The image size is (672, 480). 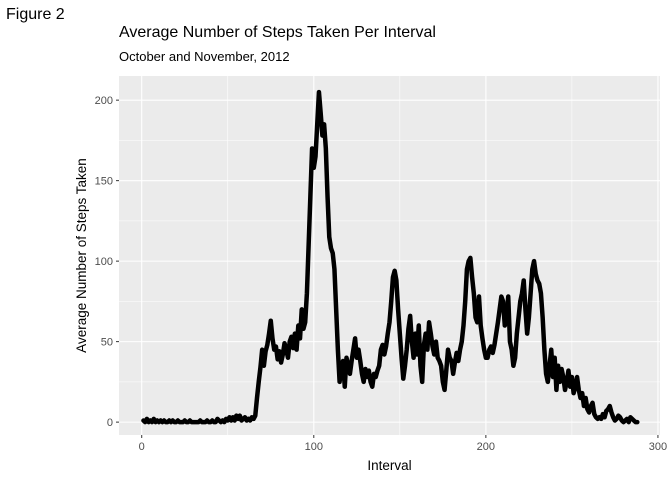 What do you see at coordinates (104, 182) in the screenshot?
I see `y-tick-label: 150` at bounding box center [104, 182].